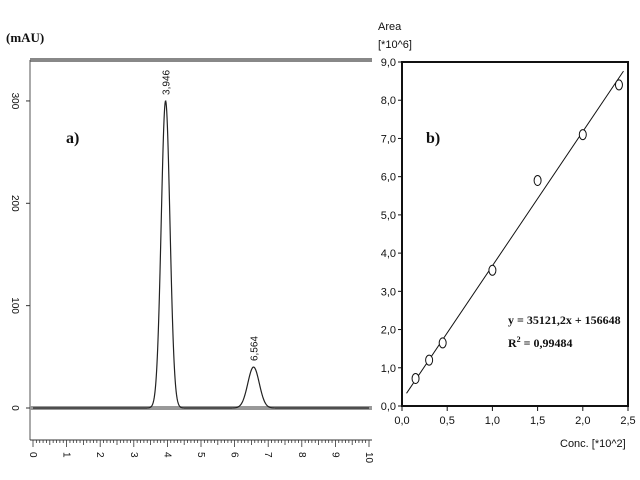  What do you see at coordinates (200, 455) in the screenshot?
I see `chromatogram-x-tick-label: 5` at bounding box center [200, 455].